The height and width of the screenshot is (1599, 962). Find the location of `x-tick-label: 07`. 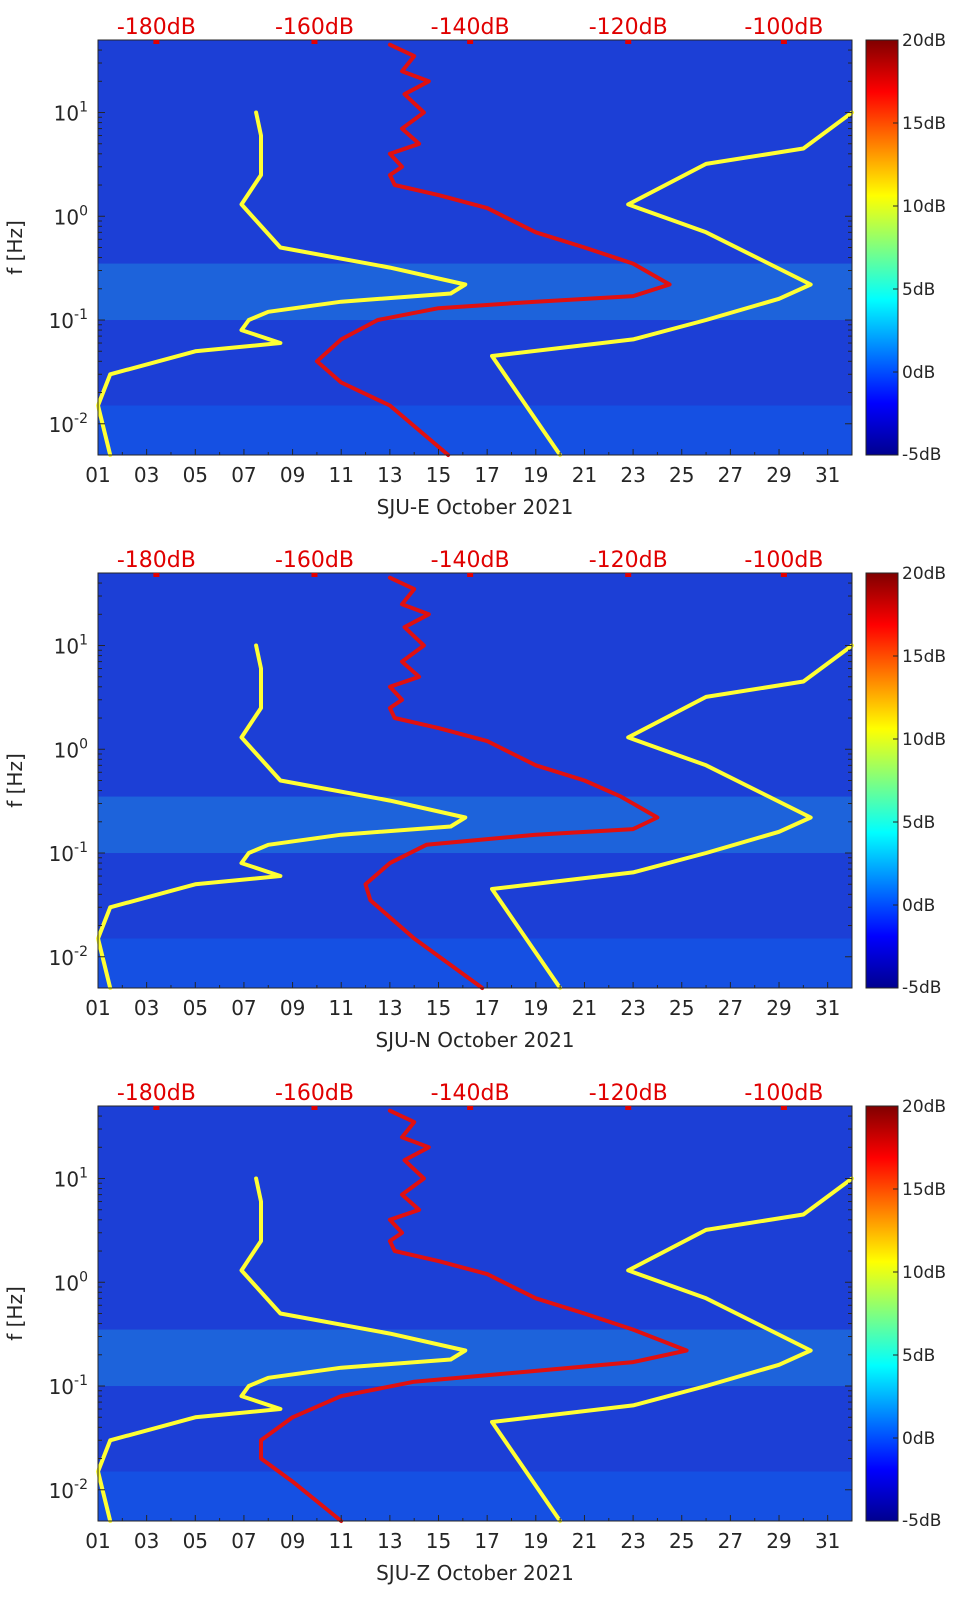

x-tick-label: 07 is located at coordinates (243, 1008).